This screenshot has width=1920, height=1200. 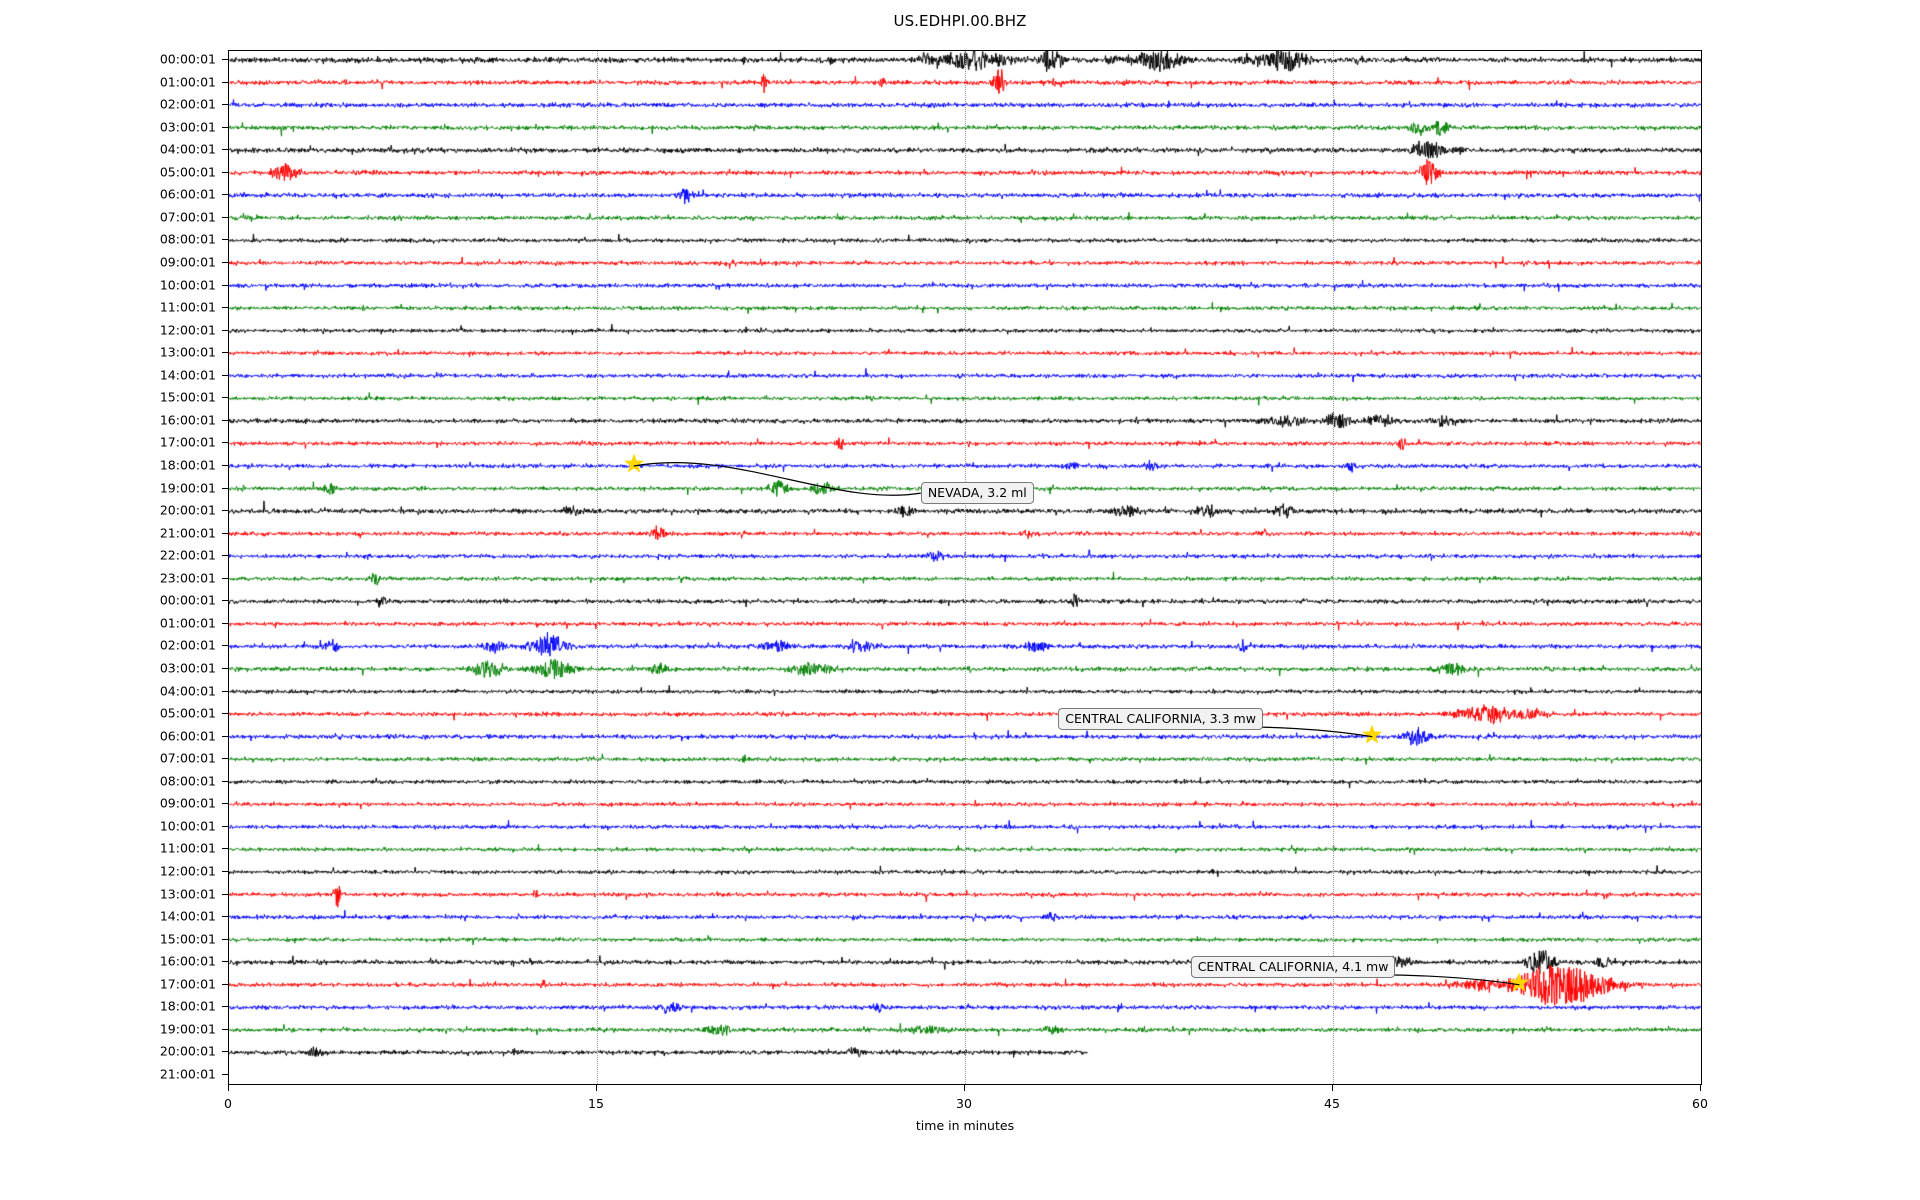 I want to click on event-annotation-central-california-41-event: CENTRAL CALIFORNIA, 4.1 mw, so click(x=1293, y=966).